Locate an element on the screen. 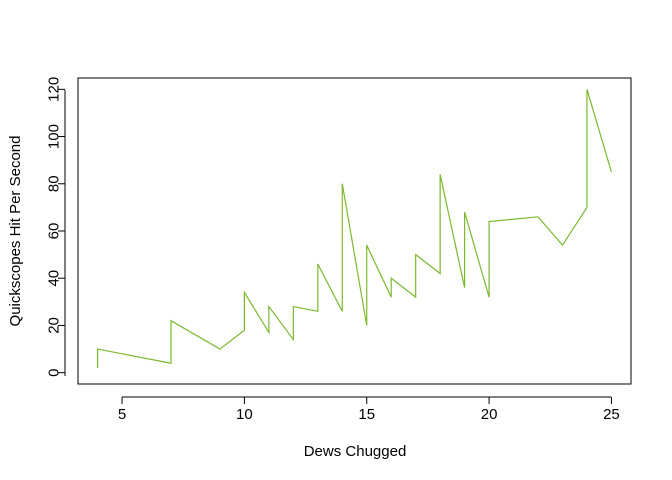  y-tick-label: 120 is located at coordinates (53, 89).